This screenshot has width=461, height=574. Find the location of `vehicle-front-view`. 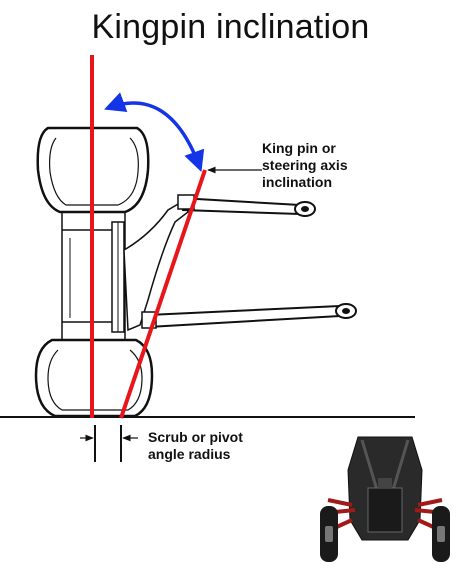

vehicle-front-view is located at coordinates (385, 499).